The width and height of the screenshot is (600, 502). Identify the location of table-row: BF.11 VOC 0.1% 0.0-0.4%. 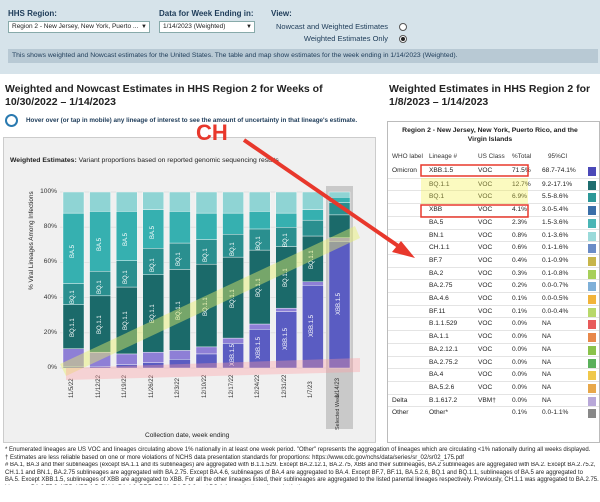
(493, 311).